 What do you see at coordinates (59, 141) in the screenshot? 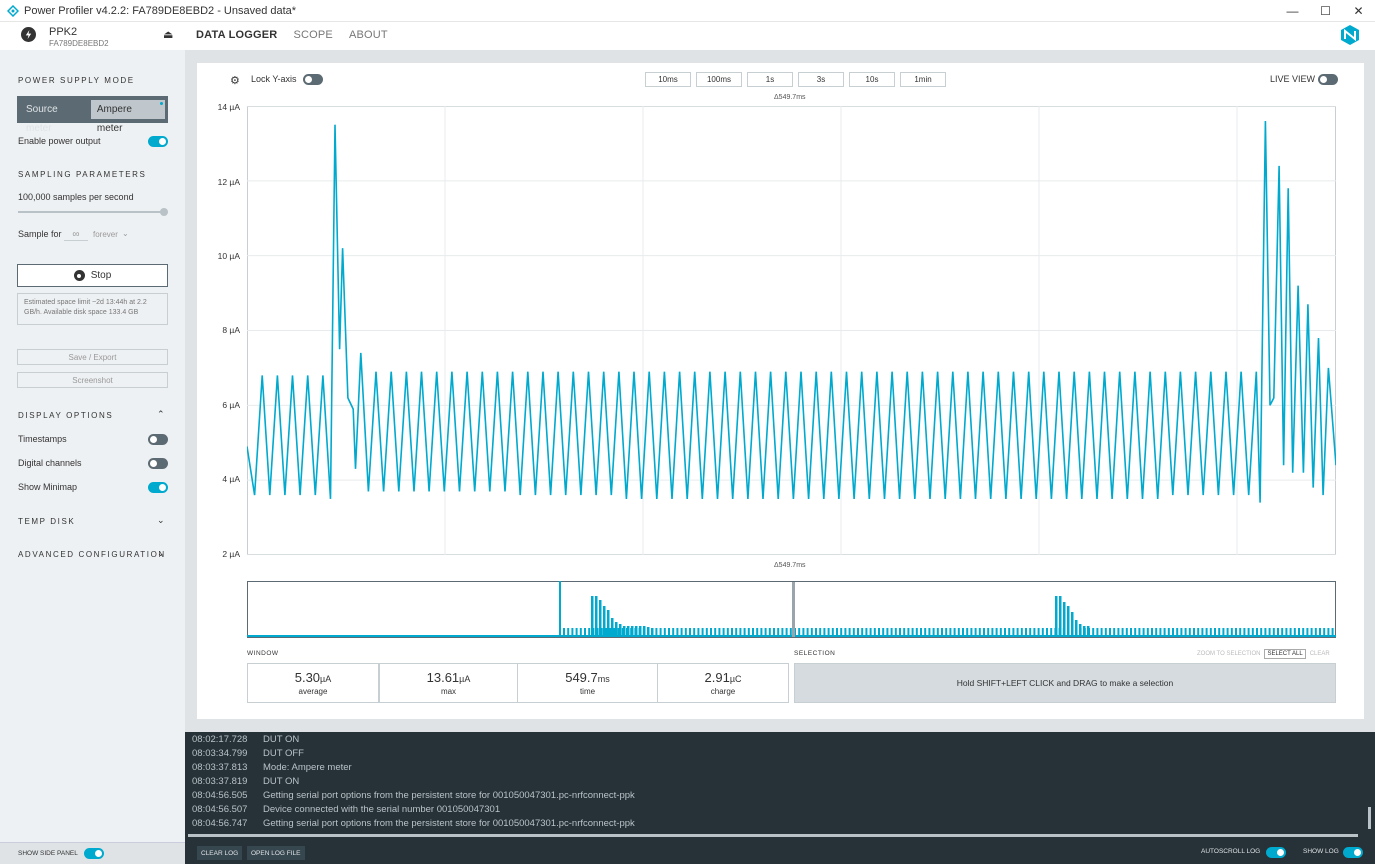
I see `enable-power-label: Enable power output` at bounding box center [59, 141].